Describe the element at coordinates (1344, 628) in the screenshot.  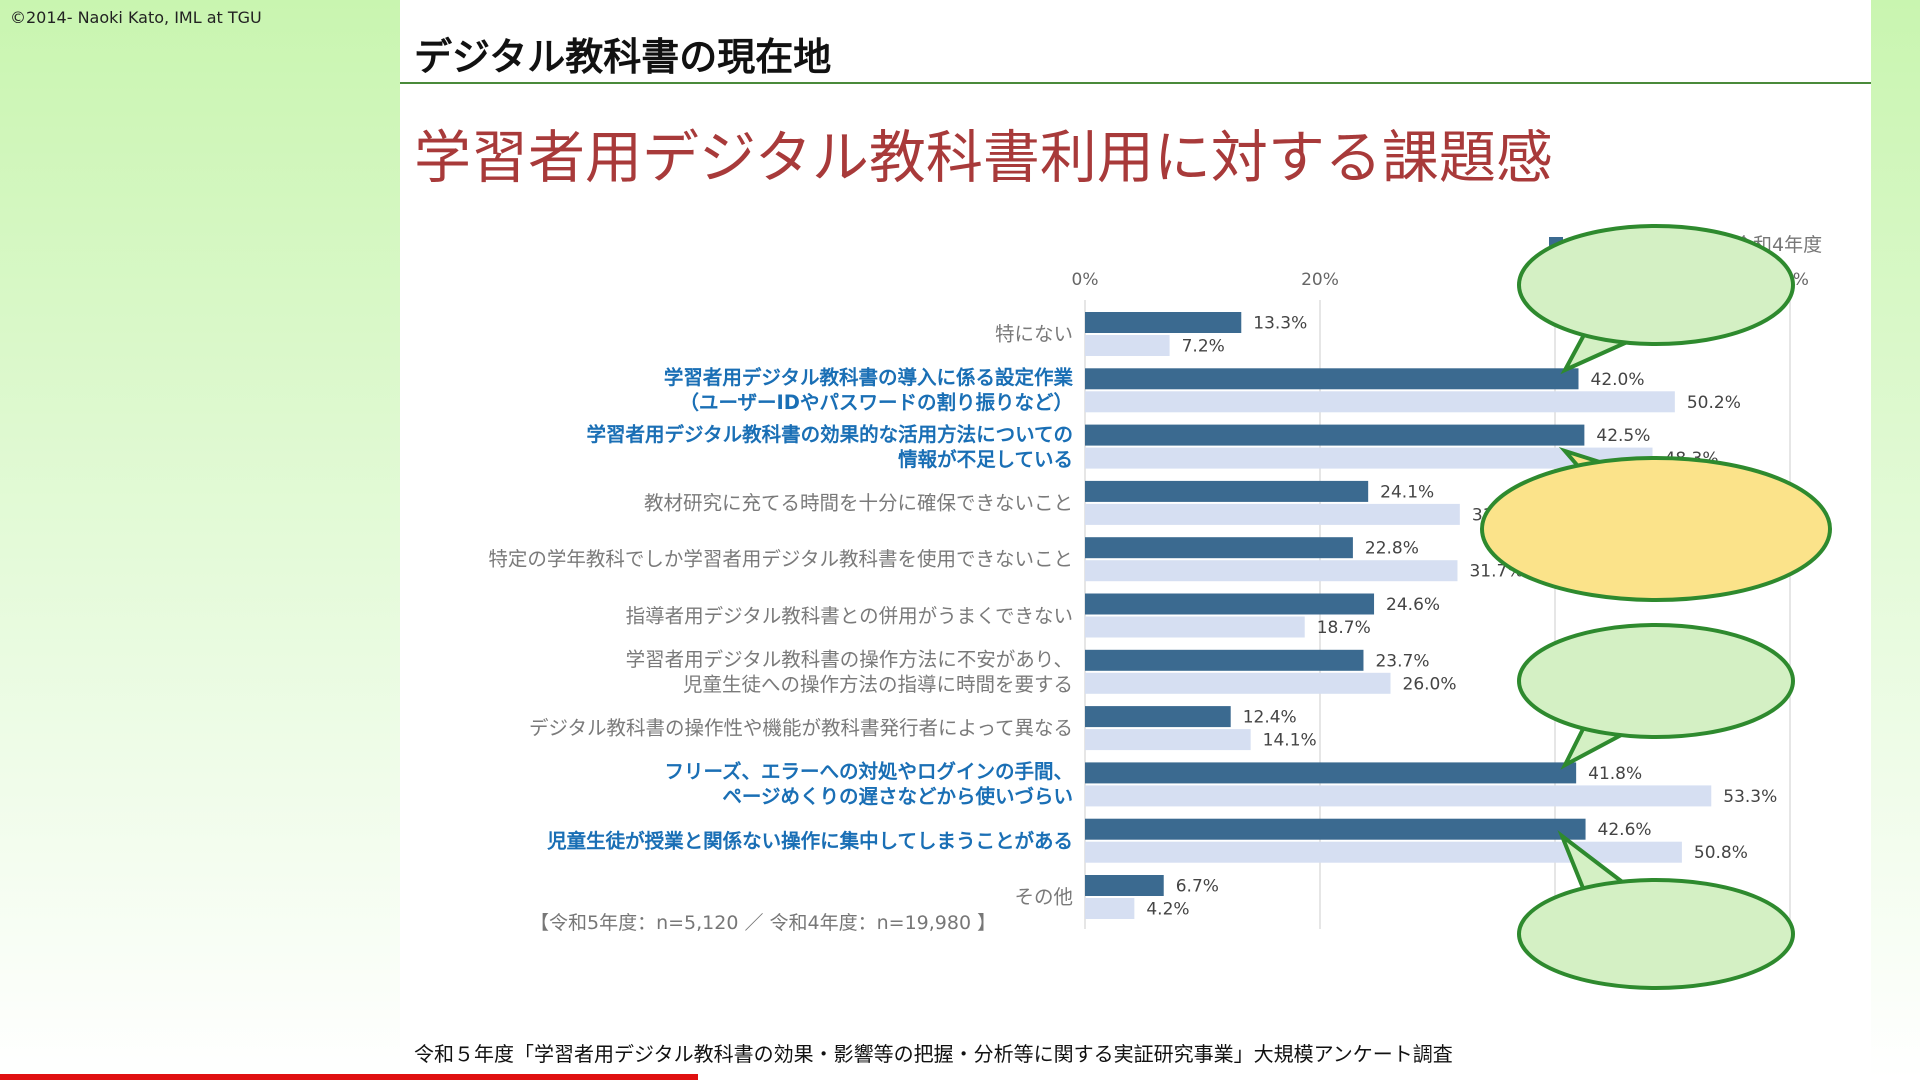
I see `value-label: 18.7%` at that location.